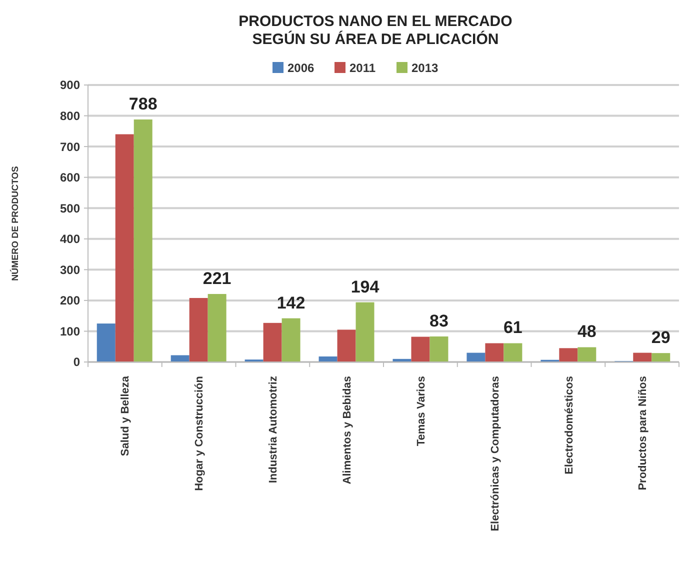 This screenshot has width=691, height=576. Describe the element at coordinates (76, 362) in the screenshot. I see `y-tick-label: 0` at that location.